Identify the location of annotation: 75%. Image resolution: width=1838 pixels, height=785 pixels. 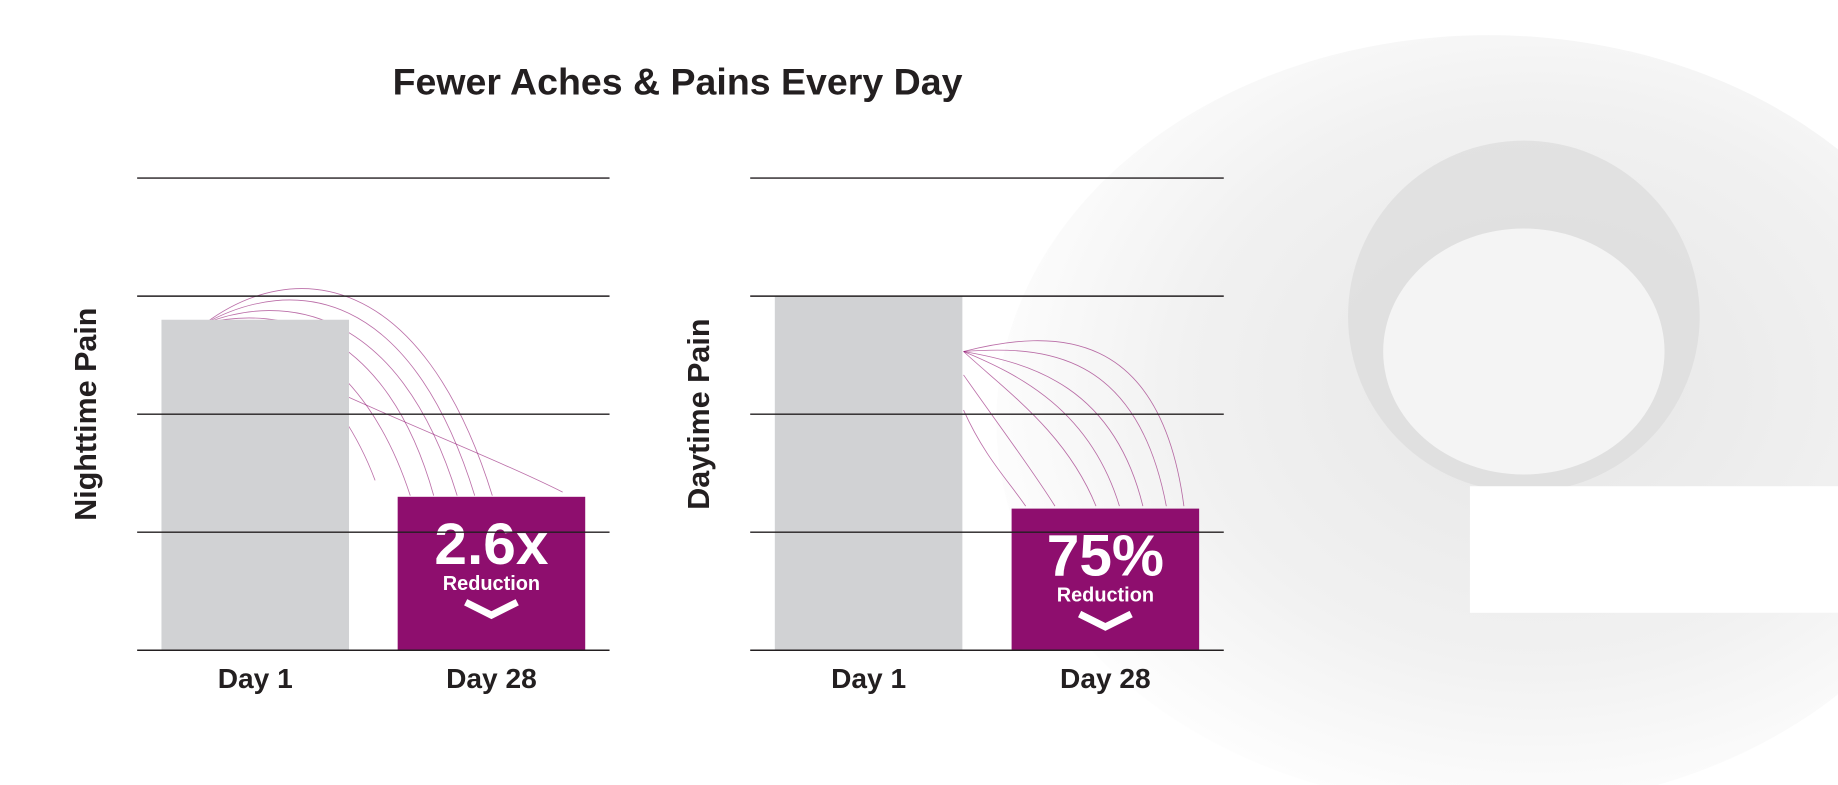
(1105, 556).